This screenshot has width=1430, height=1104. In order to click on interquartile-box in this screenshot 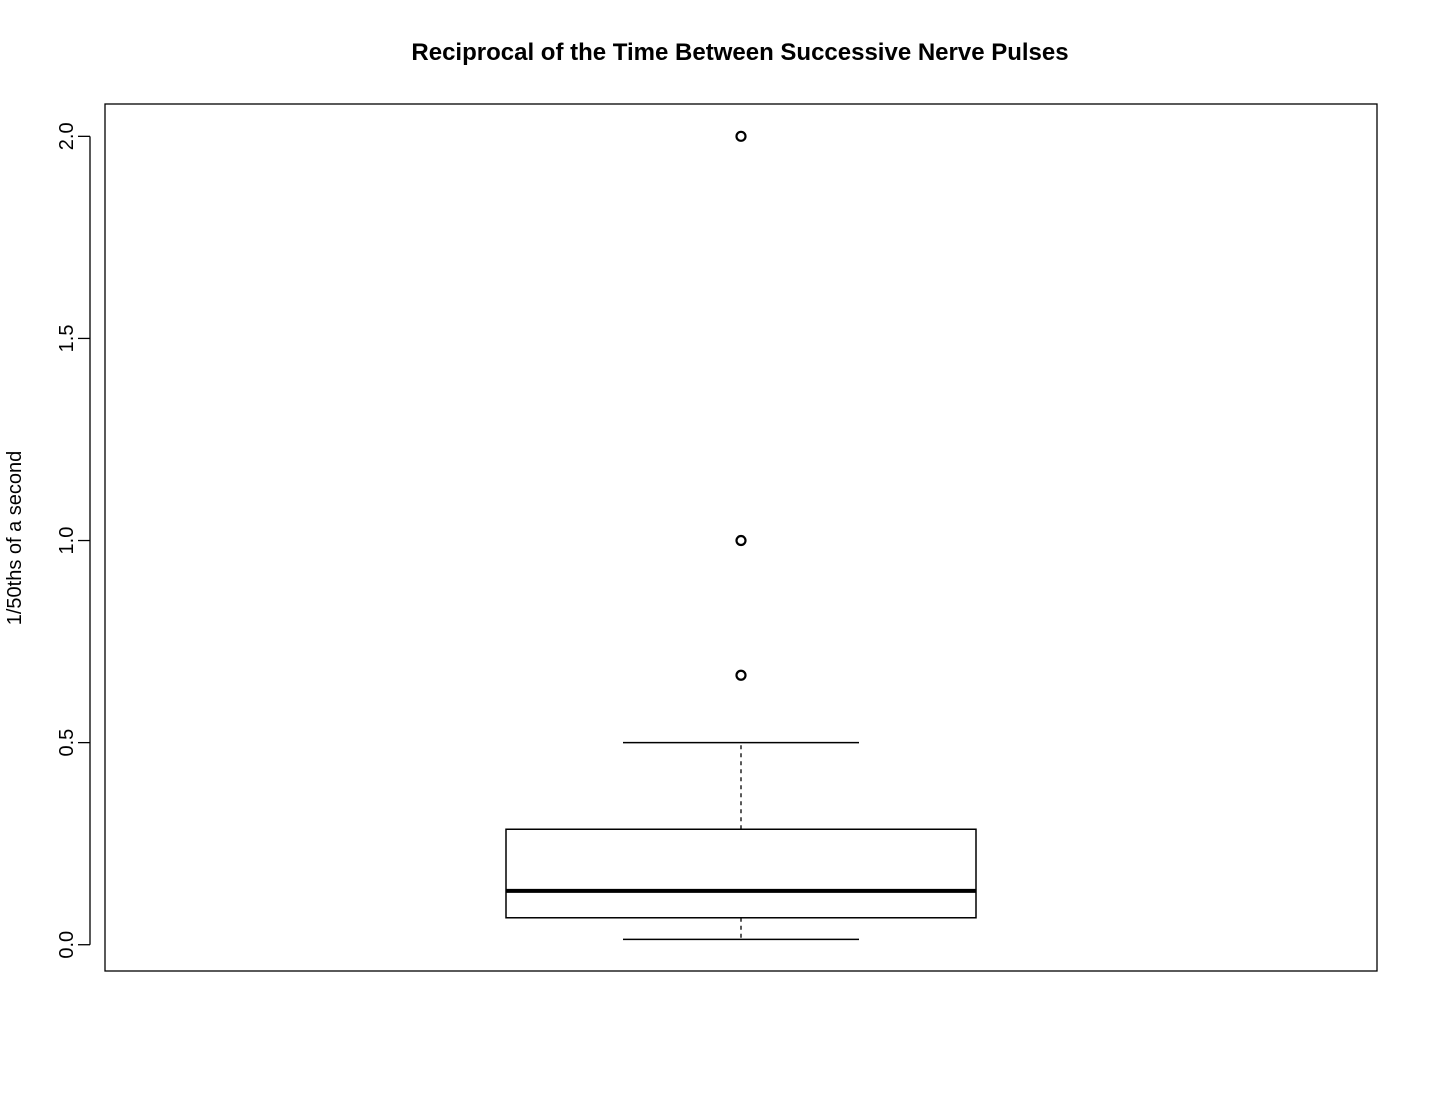, I will do `click(741, 873)`.